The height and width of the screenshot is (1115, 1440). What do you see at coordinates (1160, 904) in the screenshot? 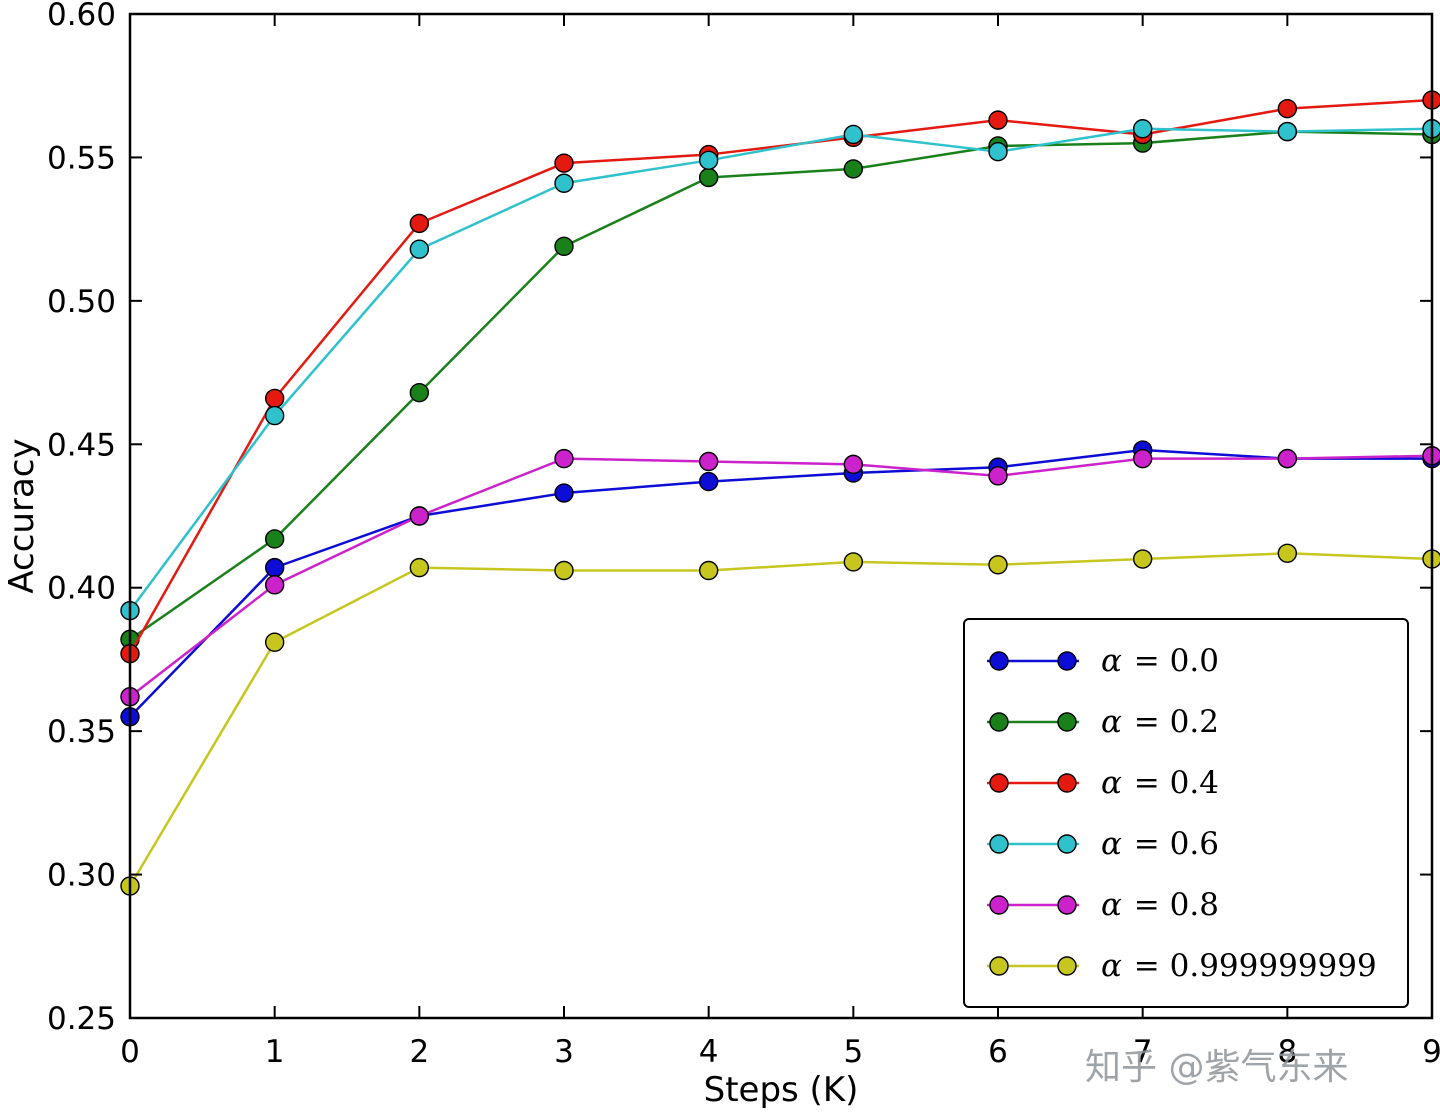
I see `legend-label: α = 0.8` at bounding box center [1160, 904].